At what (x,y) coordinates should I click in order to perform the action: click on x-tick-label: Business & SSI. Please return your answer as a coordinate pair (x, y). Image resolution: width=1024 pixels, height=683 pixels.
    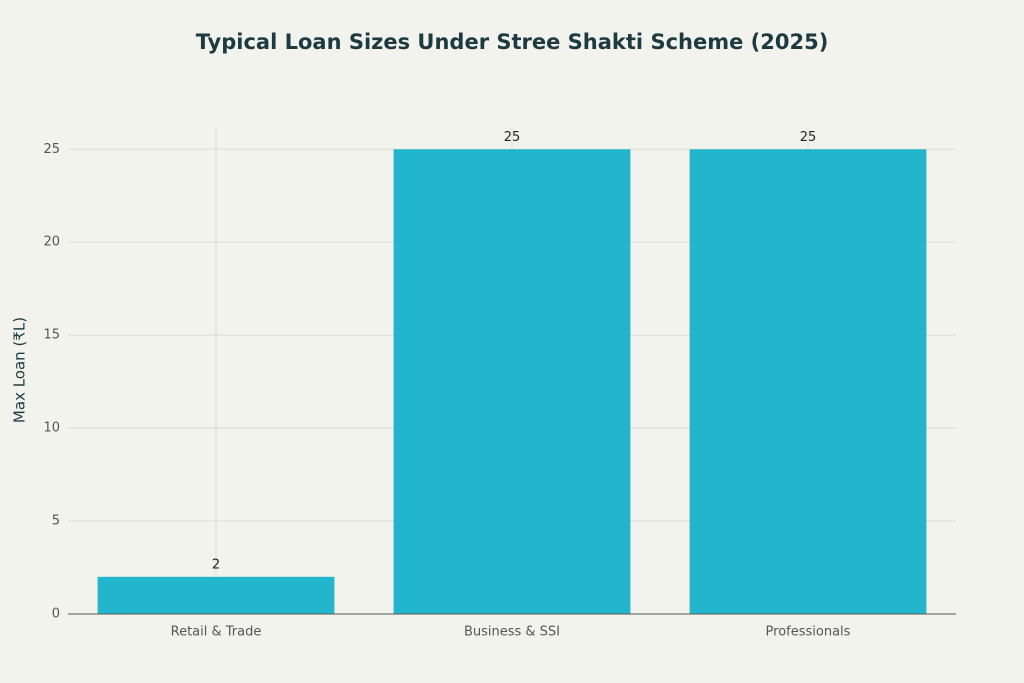
    Looking at the image, I should click on (512, 632).